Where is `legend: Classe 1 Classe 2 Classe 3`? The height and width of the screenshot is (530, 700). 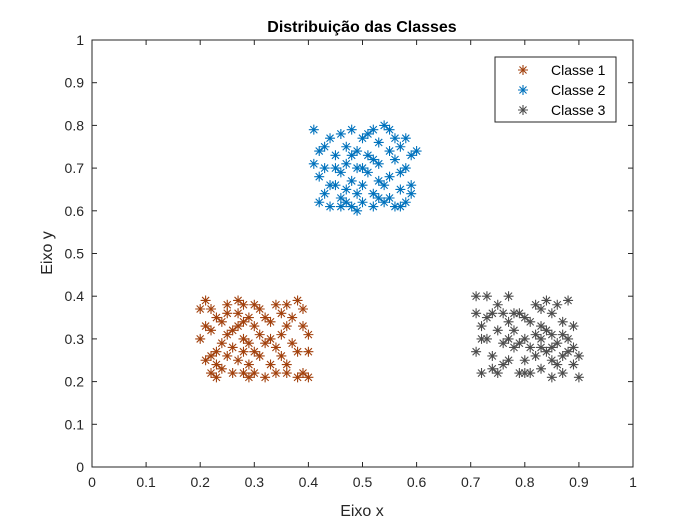 legend: Classe 1 Classe 2 Classe 3 is located at coordinates (555, 89).